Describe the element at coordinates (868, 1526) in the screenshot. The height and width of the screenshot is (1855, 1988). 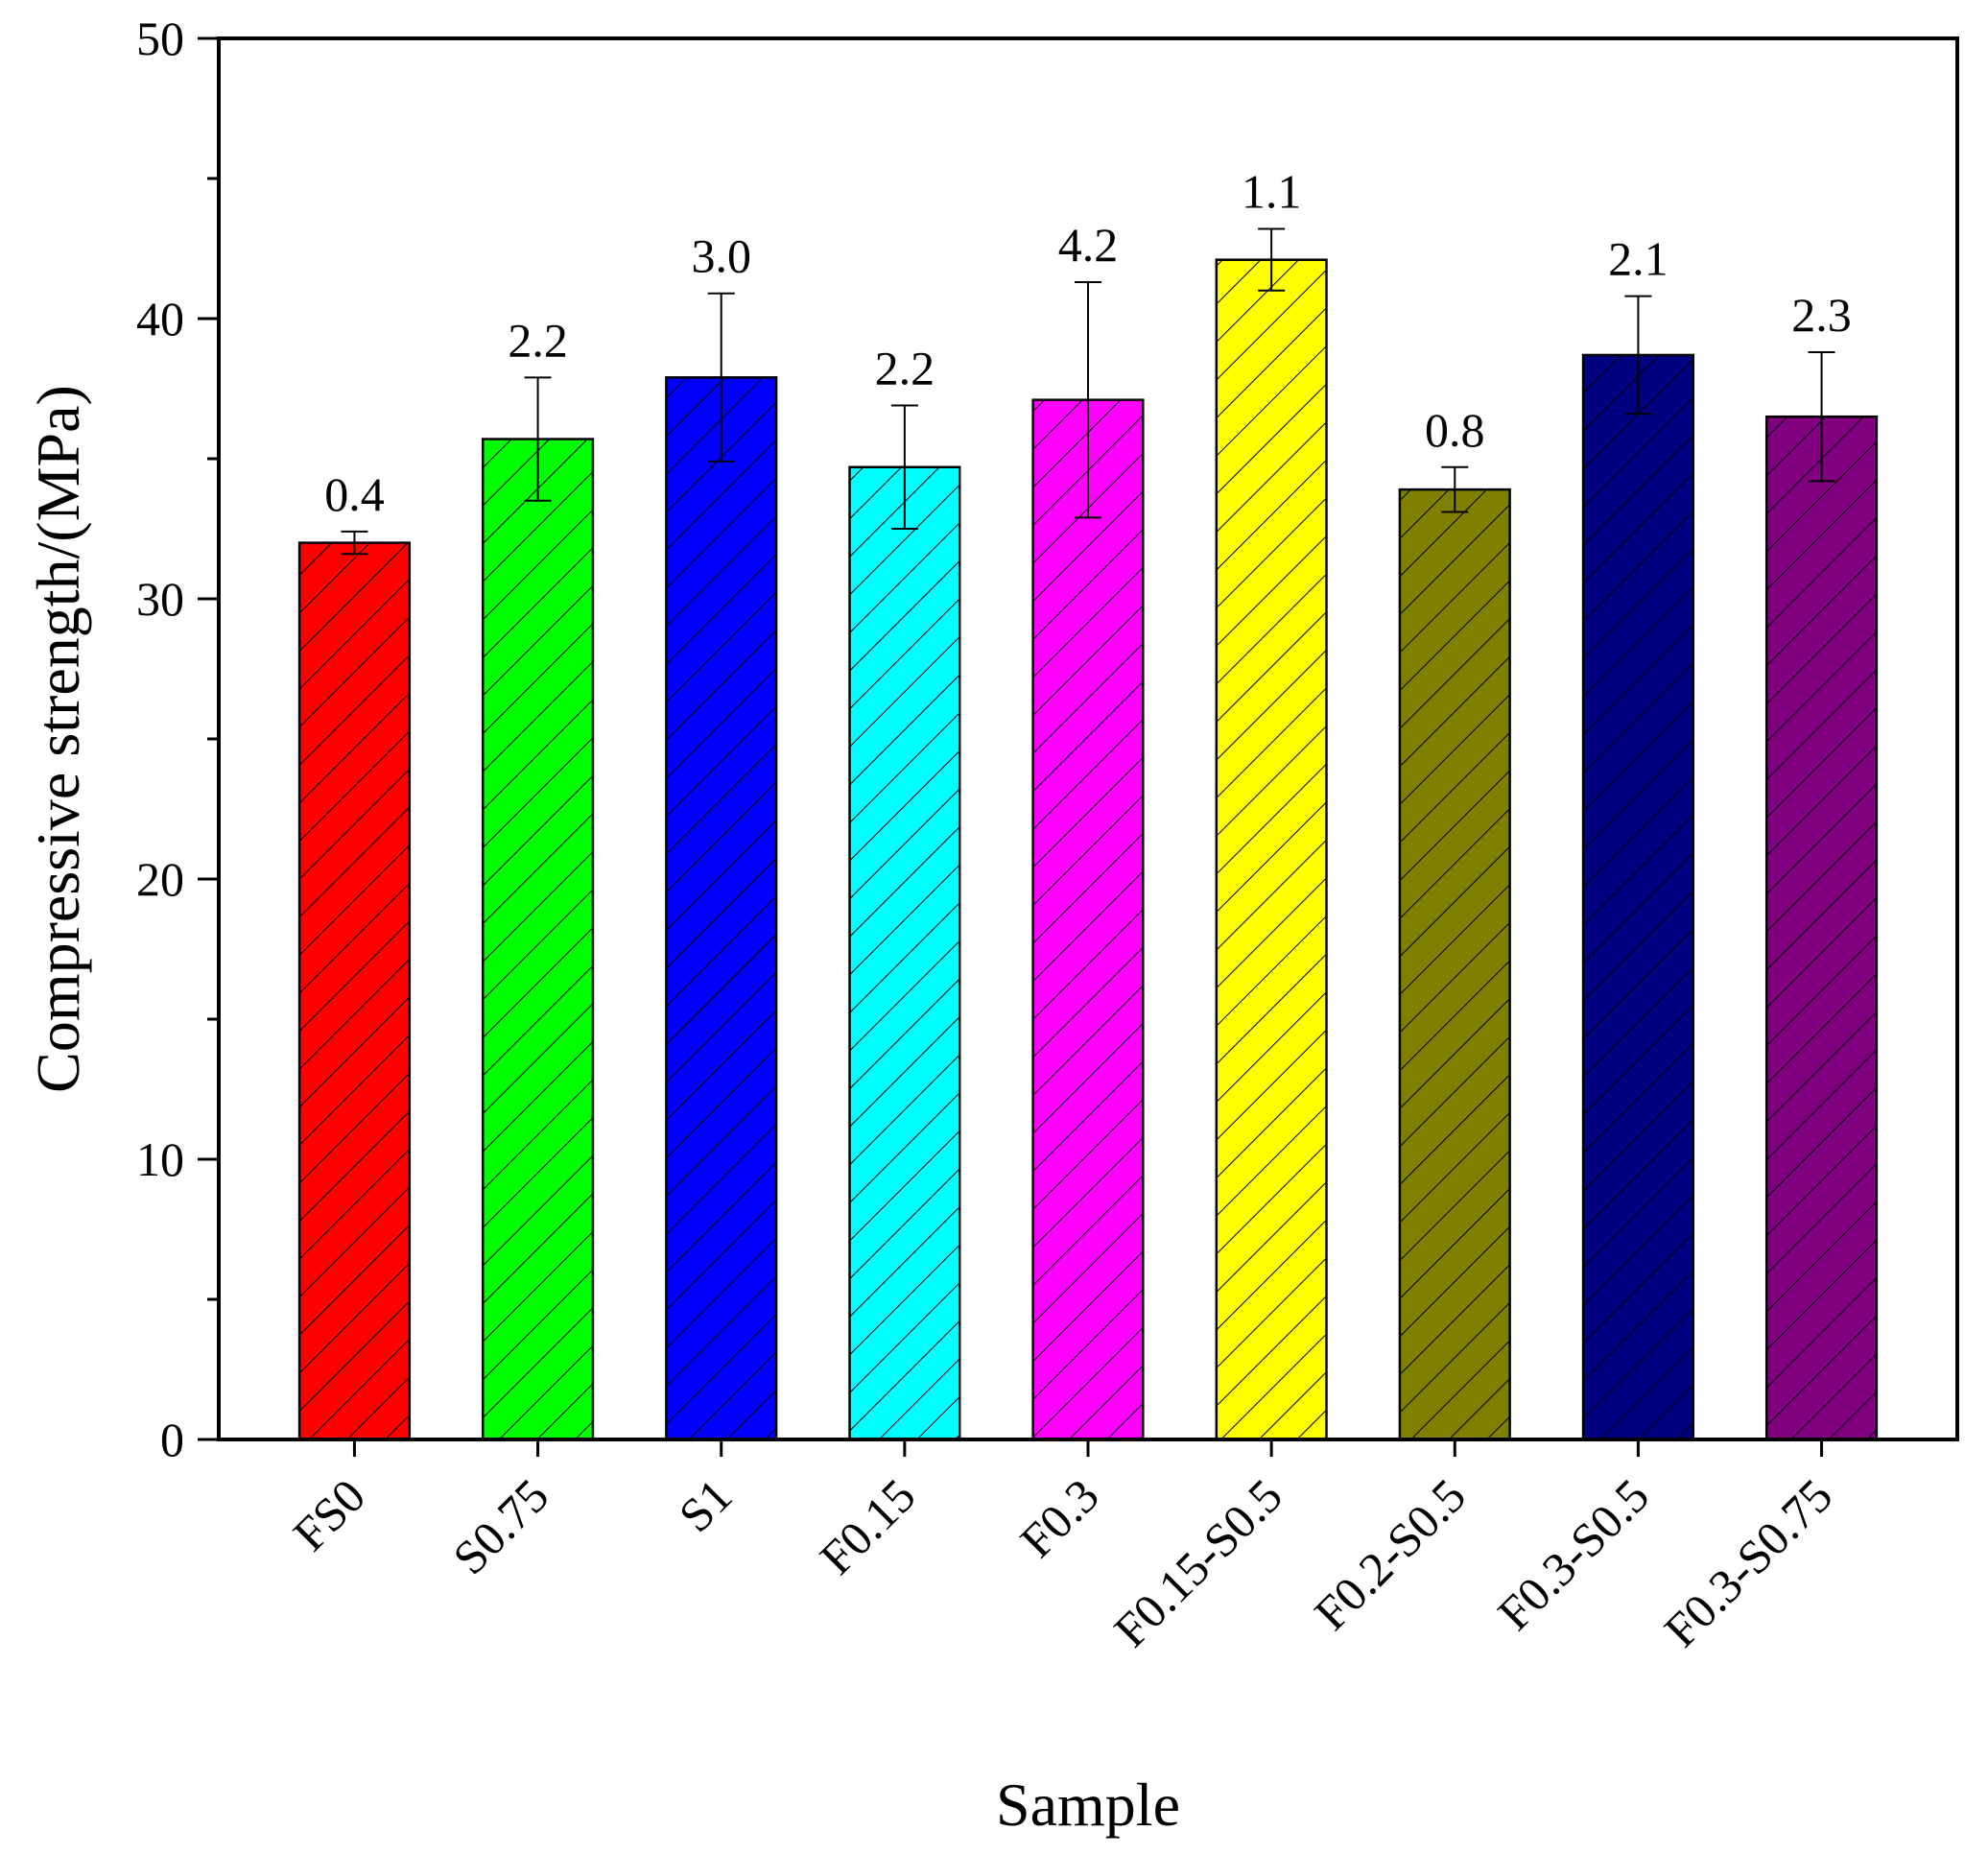
I see `x-tick-label: F0.15` at that location.